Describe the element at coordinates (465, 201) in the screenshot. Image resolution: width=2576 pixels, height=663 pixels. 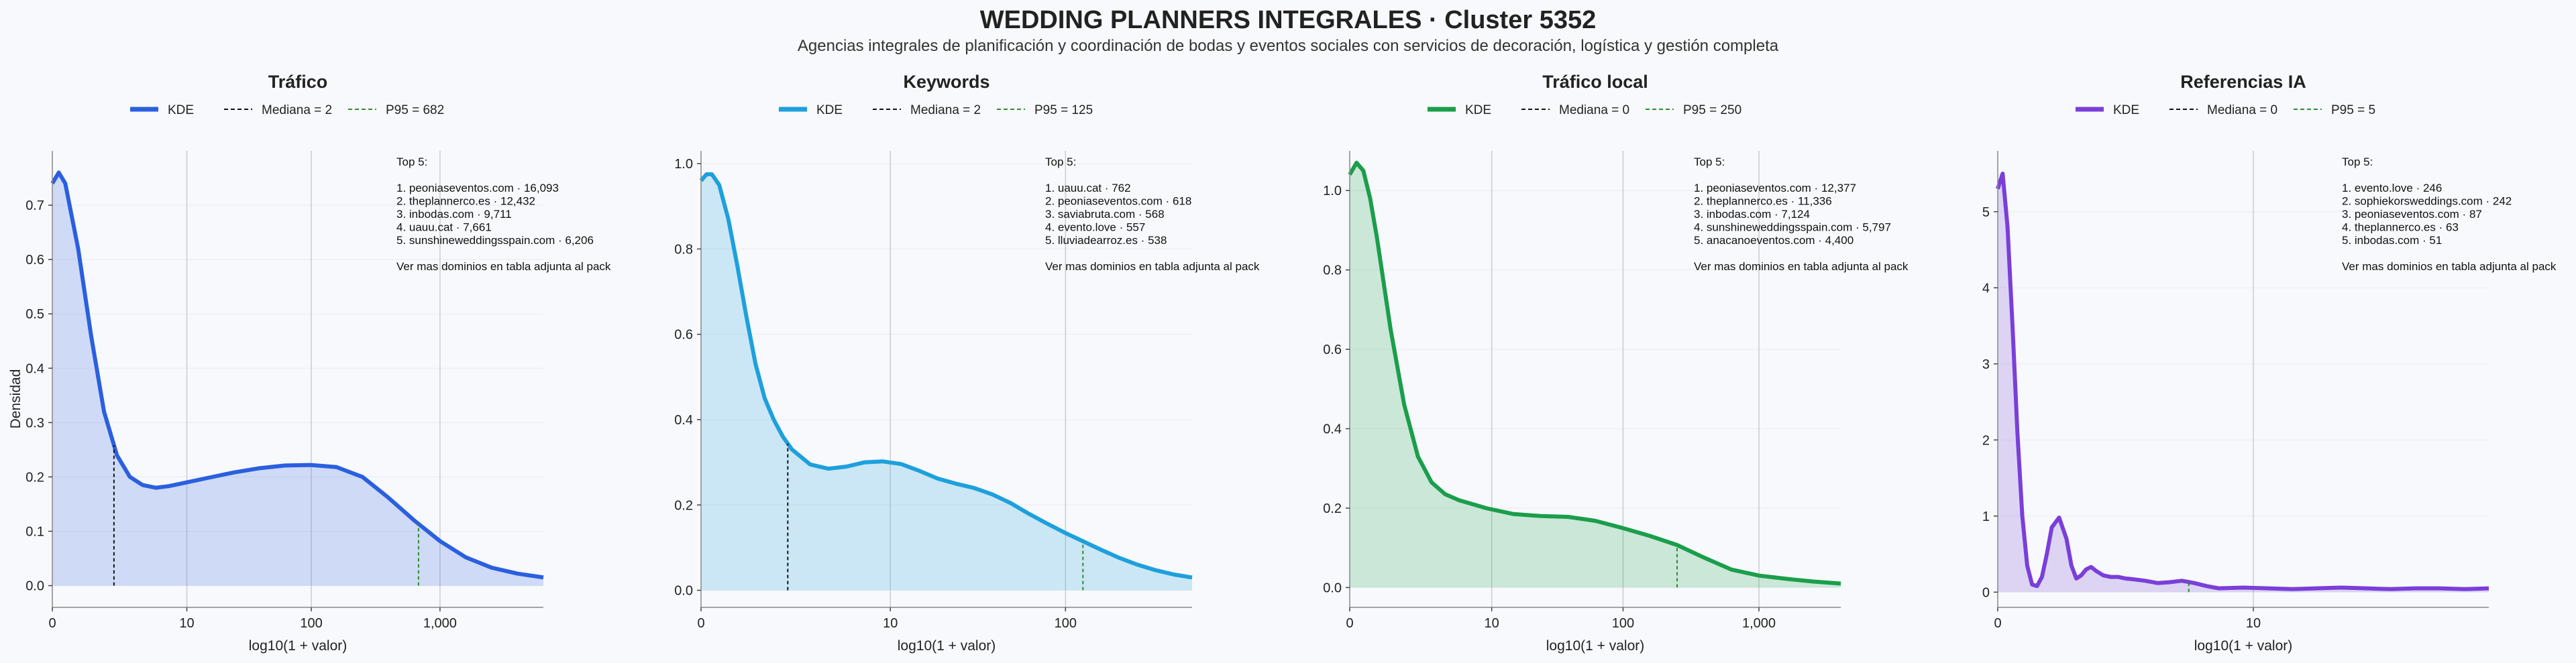
I see `top5-line: 2. theplannerco.es · 12,432` at that location.